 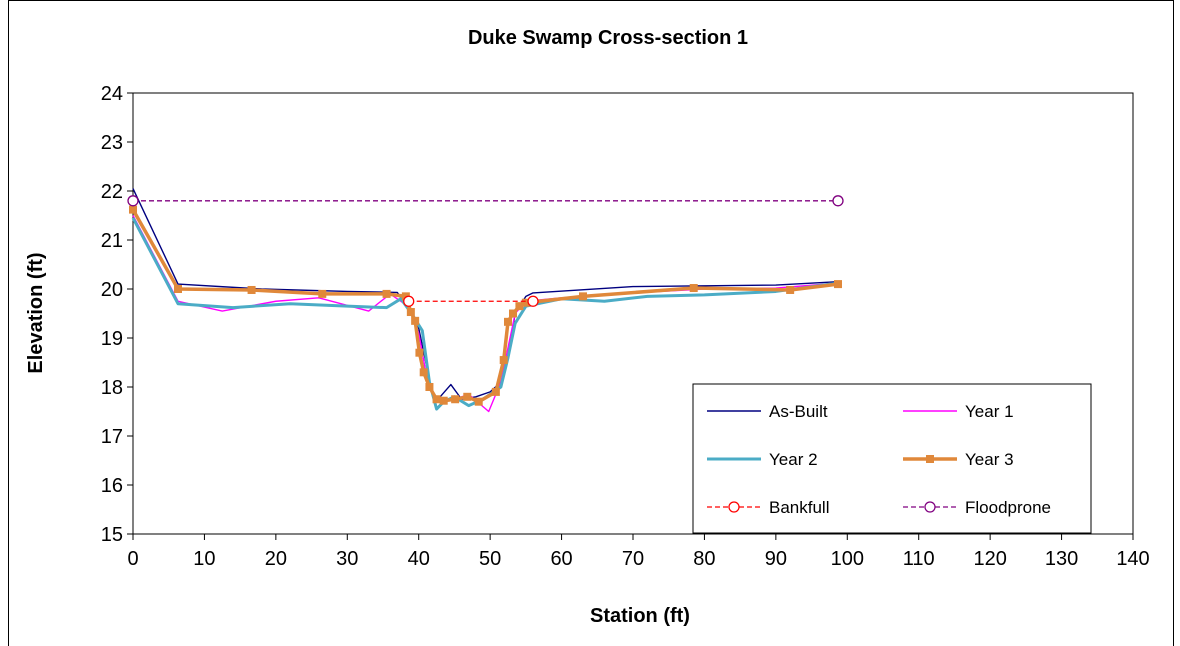 What do you see at coordinates (767, 411) in the screenshot?
I see `legend-item-as-built: As-Built` at bounding box center [767, 411].